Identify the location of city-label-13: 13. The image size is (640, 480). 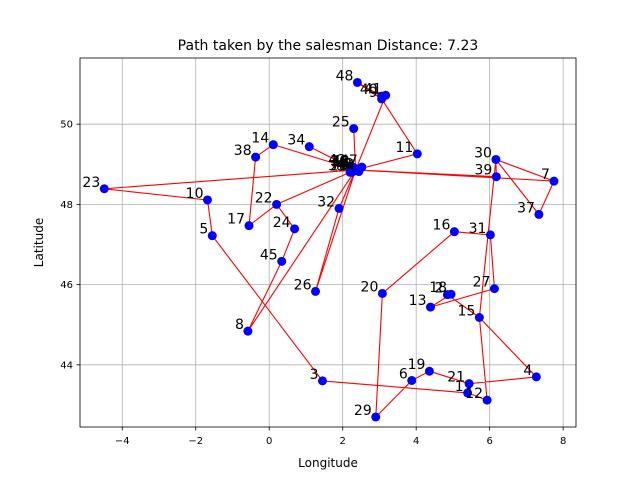
(418, 301).